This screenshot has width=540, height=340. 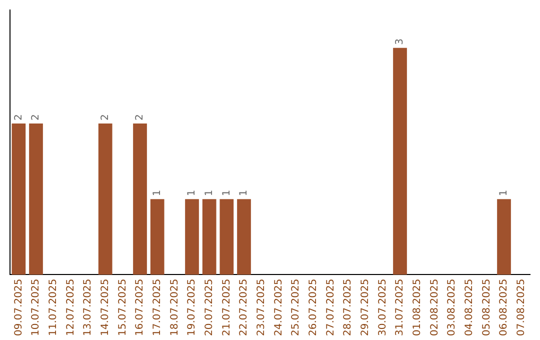 What do you see at coordinates (486, 307) in the screenshot?
I see `x-tick-label: 05.08.2025` at bounding box center [486, 307].